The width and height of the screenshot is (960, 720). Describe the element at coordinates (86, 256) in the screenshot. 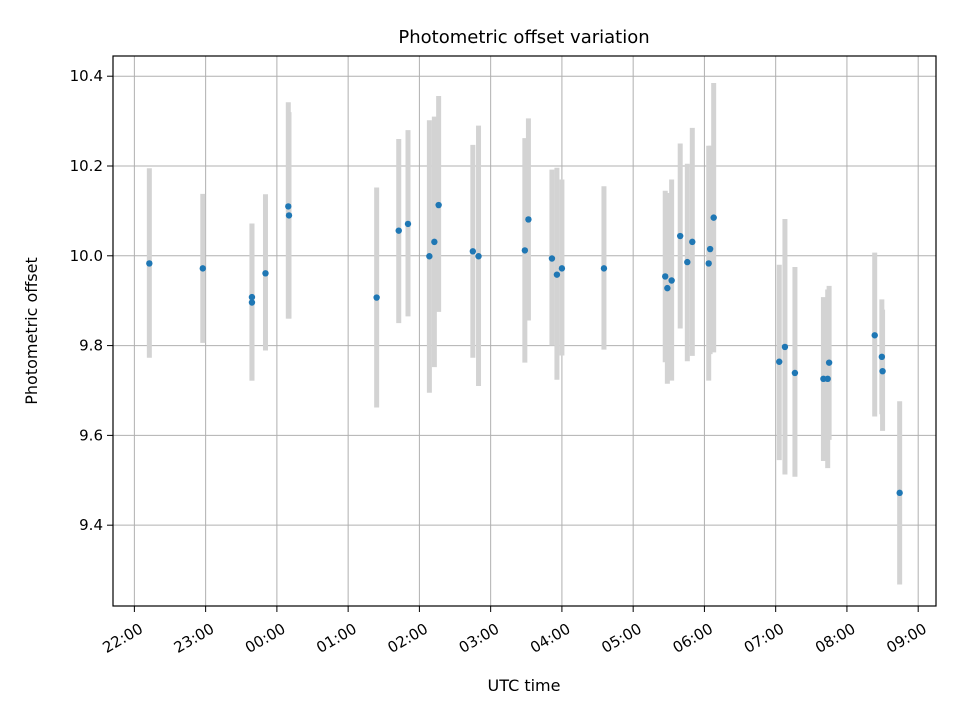

I see `y-tick-label: 10.0` at that location.